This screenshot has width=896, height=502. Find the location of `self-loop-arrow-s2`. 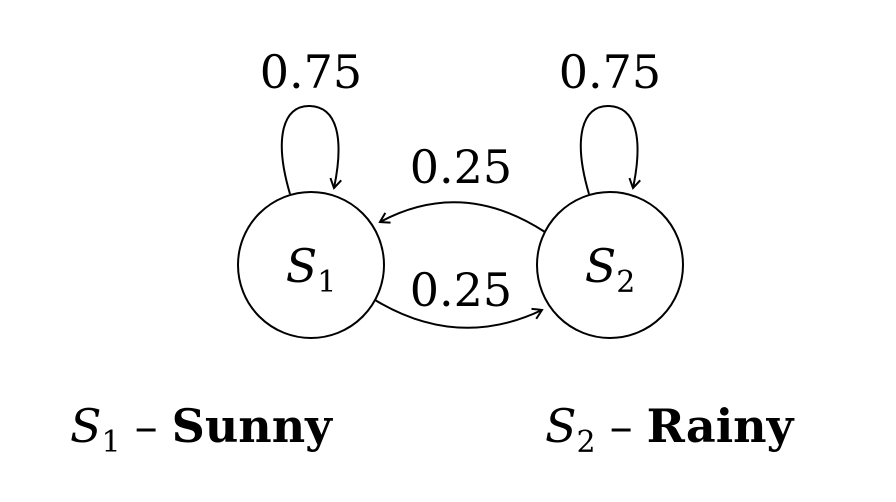

self-loop-arrow-s2 is located at coordinates (610, 149).